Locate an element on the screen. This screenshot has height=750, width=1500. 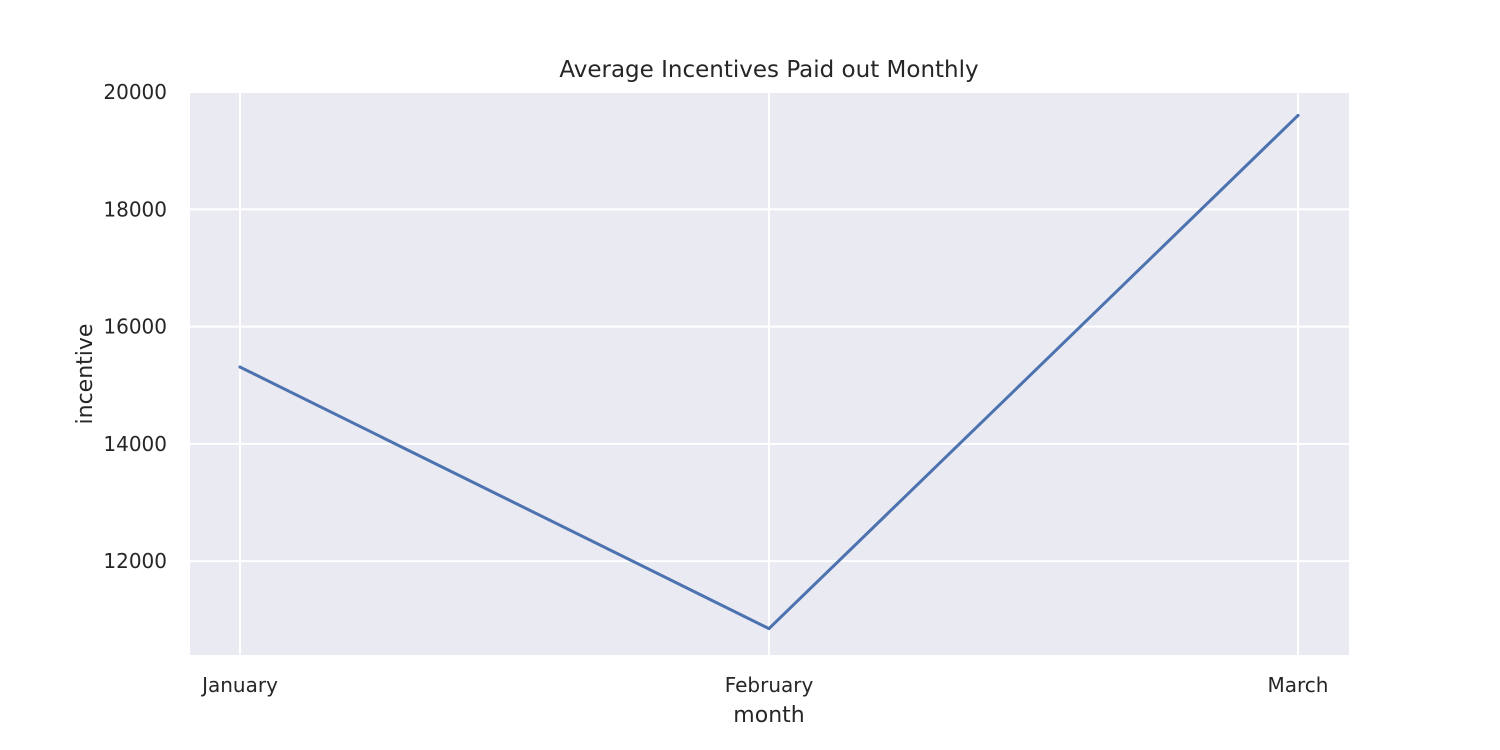
x-tick-label: January is located at coordinates (239, 685).